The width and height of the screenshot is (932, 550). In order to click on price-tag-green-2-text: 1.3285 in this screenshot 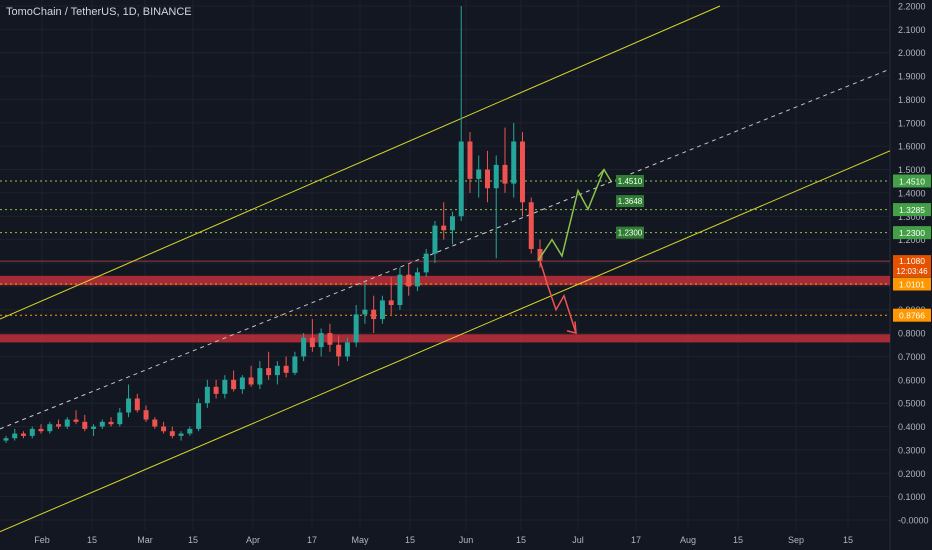, I will do `click(912, 210)`.